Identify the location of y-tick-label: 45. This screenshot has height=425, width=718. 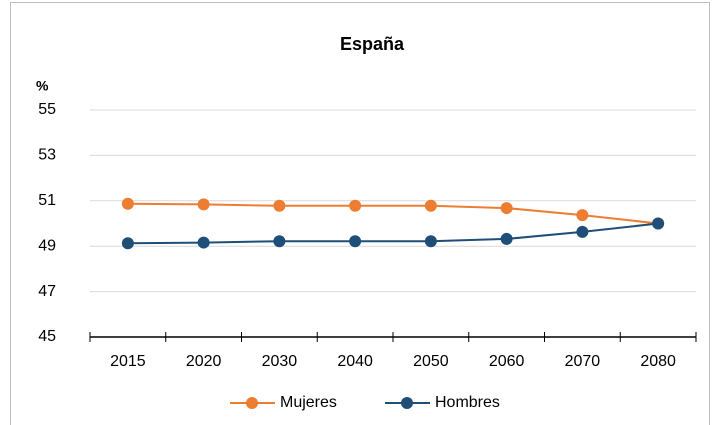
(47, 336).